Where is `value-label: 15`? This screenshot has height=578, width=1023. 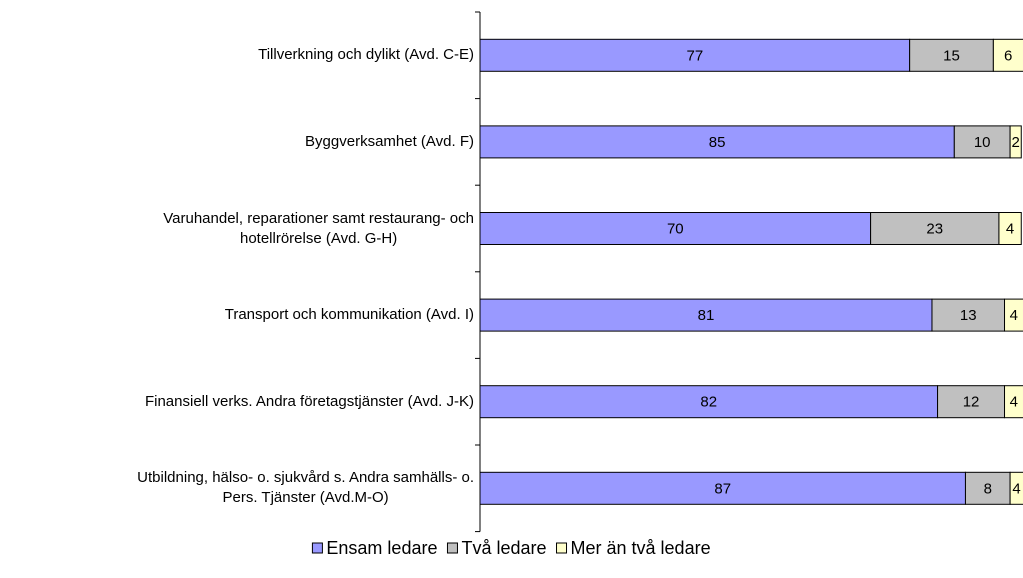 value-label: 15 is located at coordinates (951, 55).